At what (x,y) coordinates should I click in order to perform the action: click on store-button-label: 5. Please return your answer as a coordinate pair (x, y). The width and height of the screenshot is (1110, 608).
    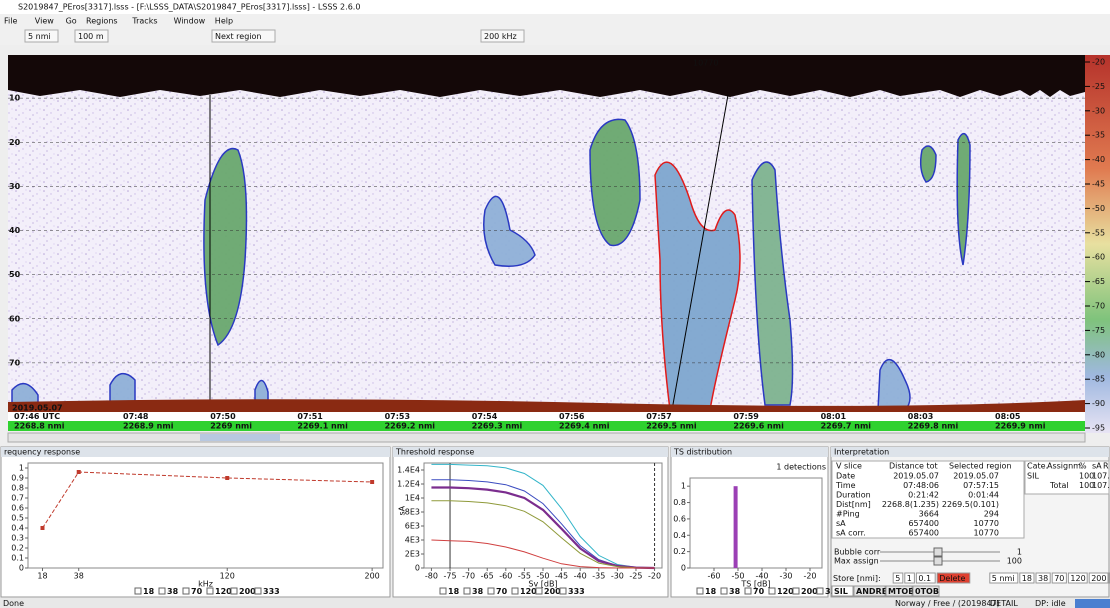
    Looking at the image, I should click on (897, 578).